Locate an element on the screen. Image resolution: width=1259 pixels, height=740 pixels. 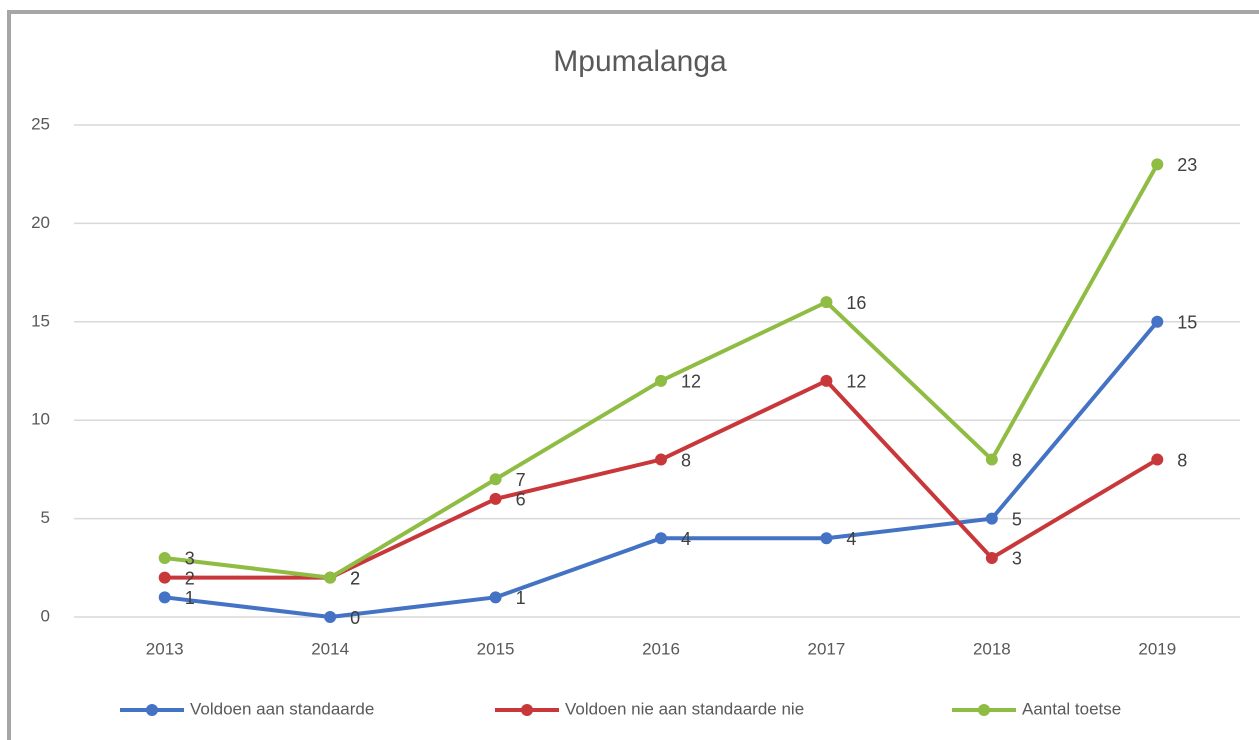
y-tick-label: 5 is located at coordinates (45, 517).